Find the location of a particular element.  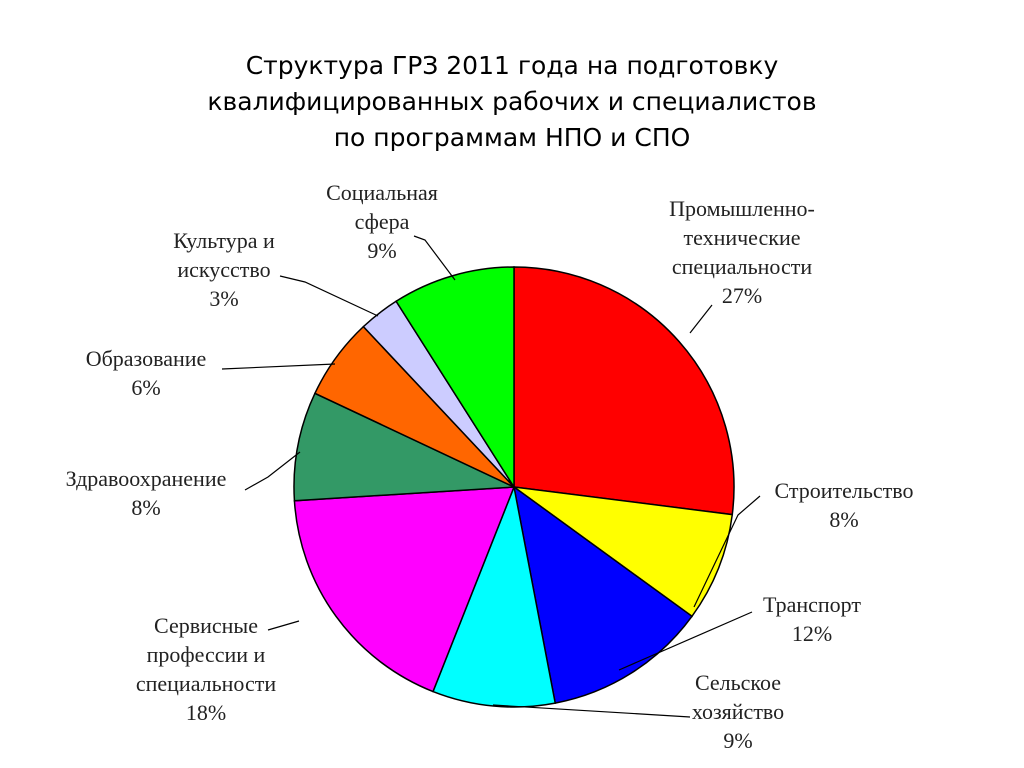

slice-label-4-line-1: профессии и is located at coordinates (206, 654).